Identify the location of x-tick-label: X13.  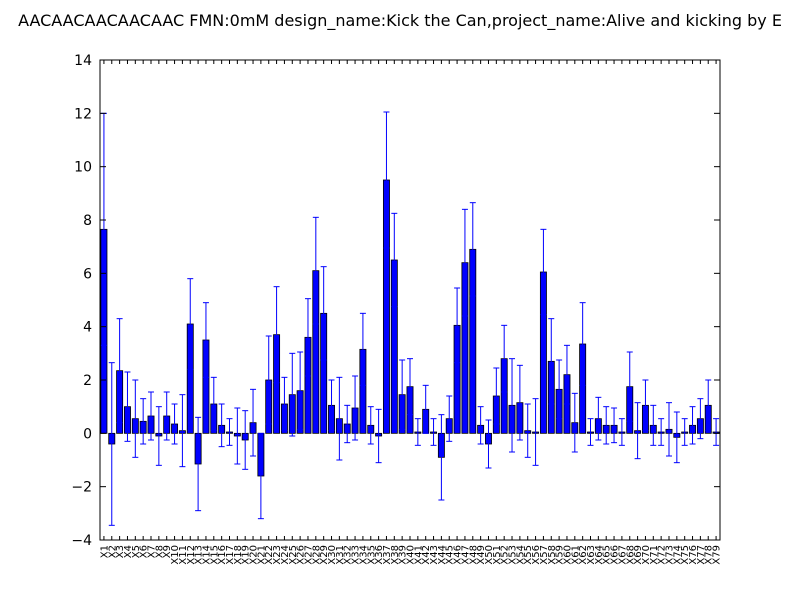
(199, 555).